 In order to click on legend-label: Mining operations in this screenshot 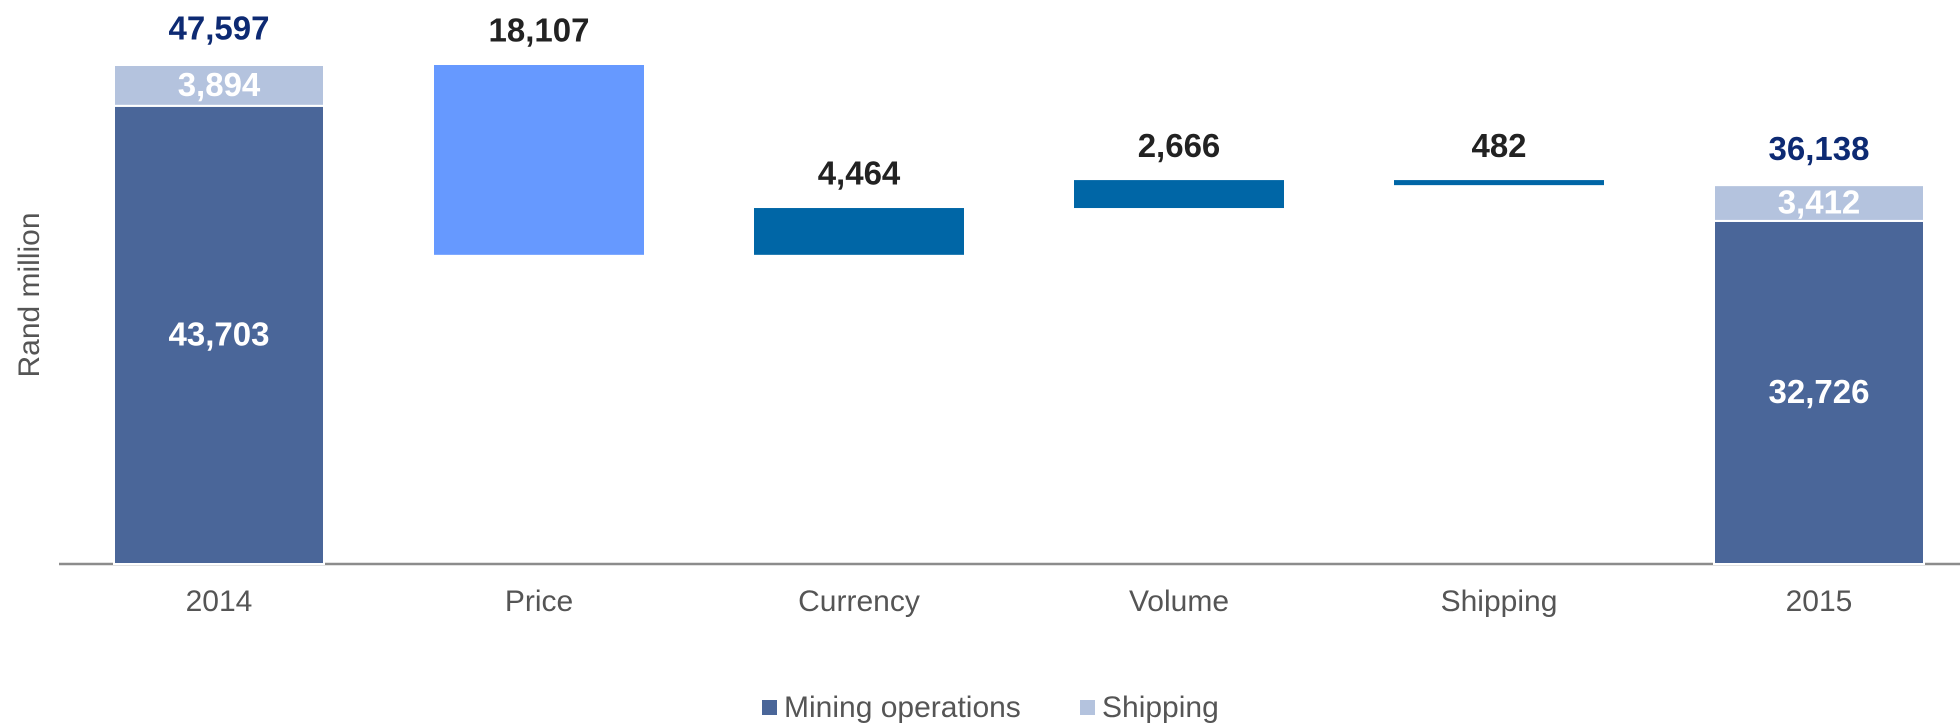, I will do `click(902, 707)`.